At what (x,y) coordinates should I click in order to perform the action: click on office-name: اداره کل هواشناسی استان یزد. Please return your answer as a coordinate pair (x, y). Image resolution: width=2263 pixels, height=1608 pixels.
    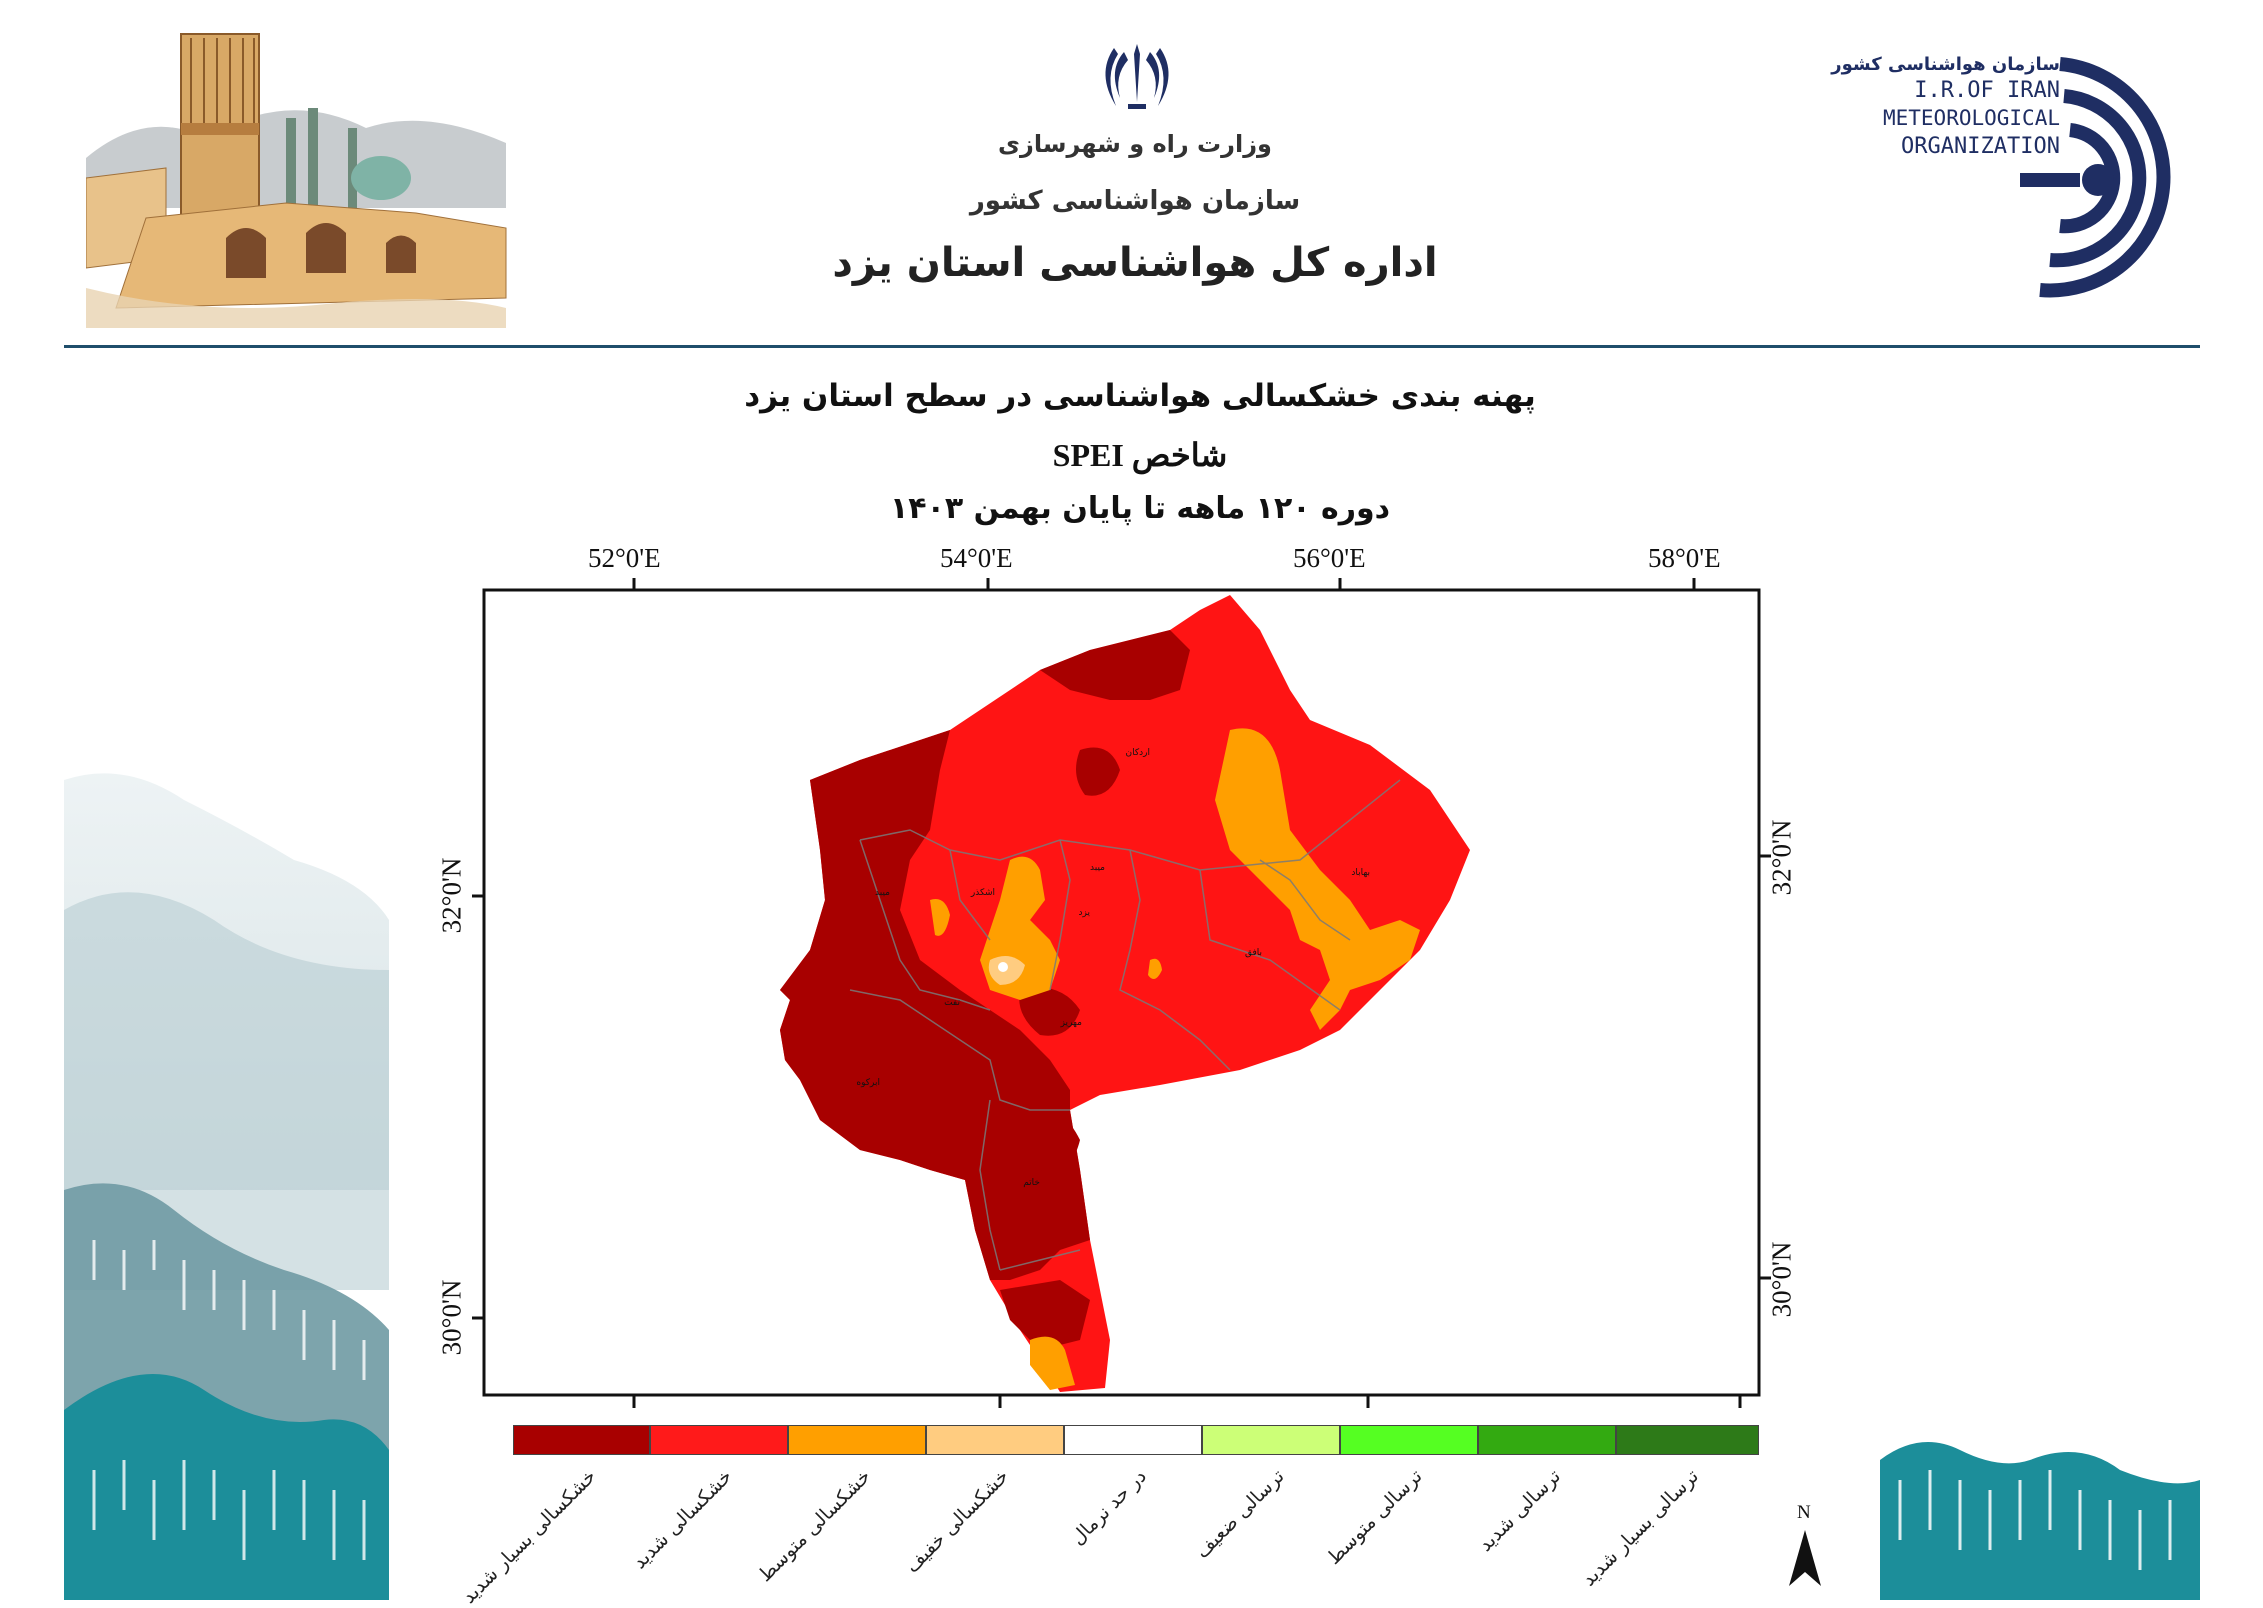
    Looking at the image, I should click on (1135, 263).